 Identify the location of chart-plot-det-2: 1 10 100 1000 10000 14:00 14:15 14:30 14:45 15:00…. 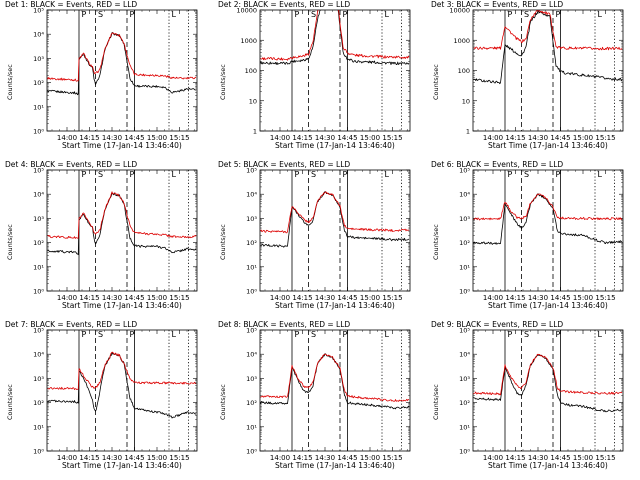
(323, 74).